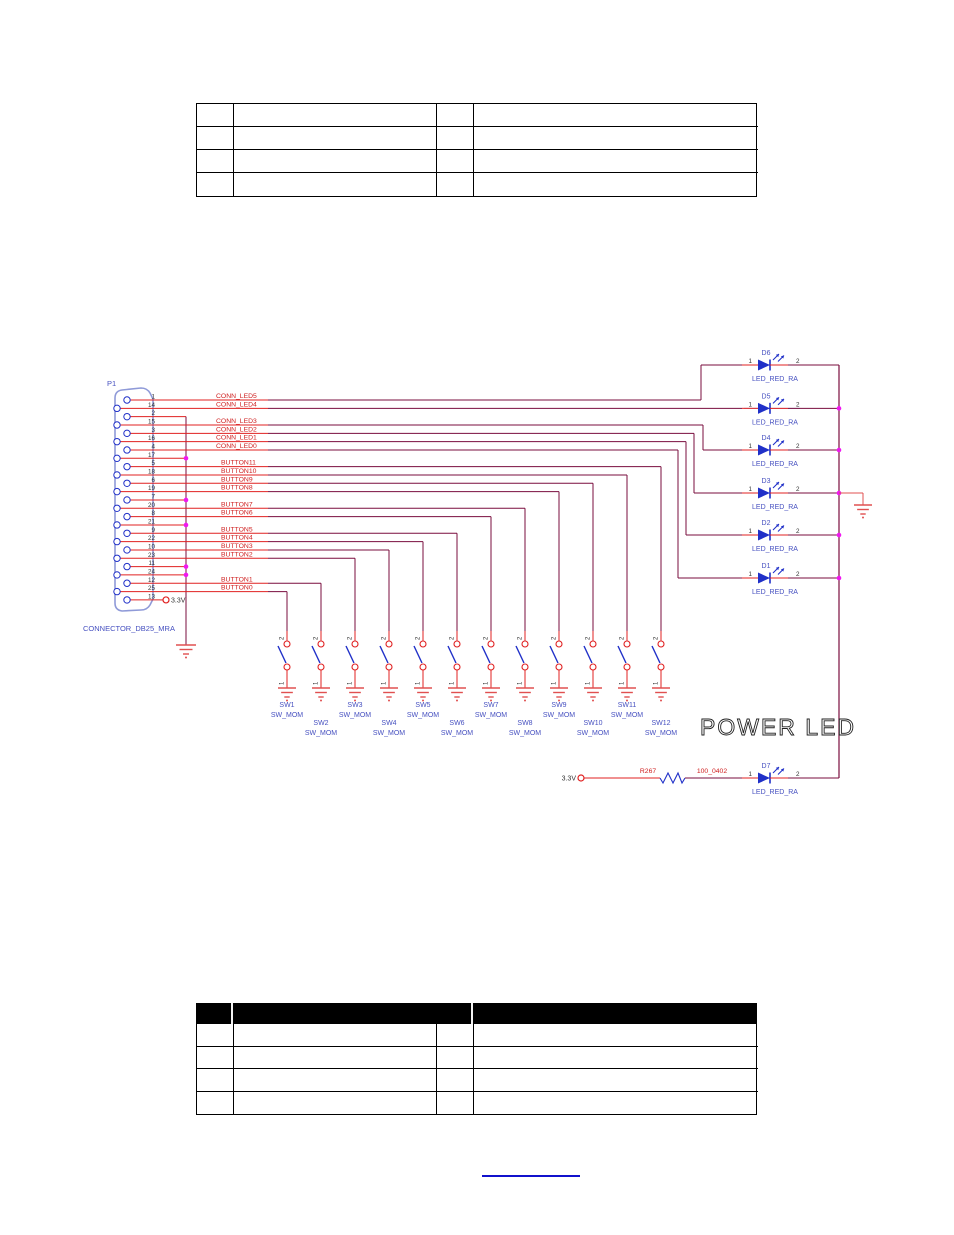 This screenshot has width=954, height=1235. Describe the element at coordinates (153, 530) in the screenshot. I see `pin-number: 9` at that location.